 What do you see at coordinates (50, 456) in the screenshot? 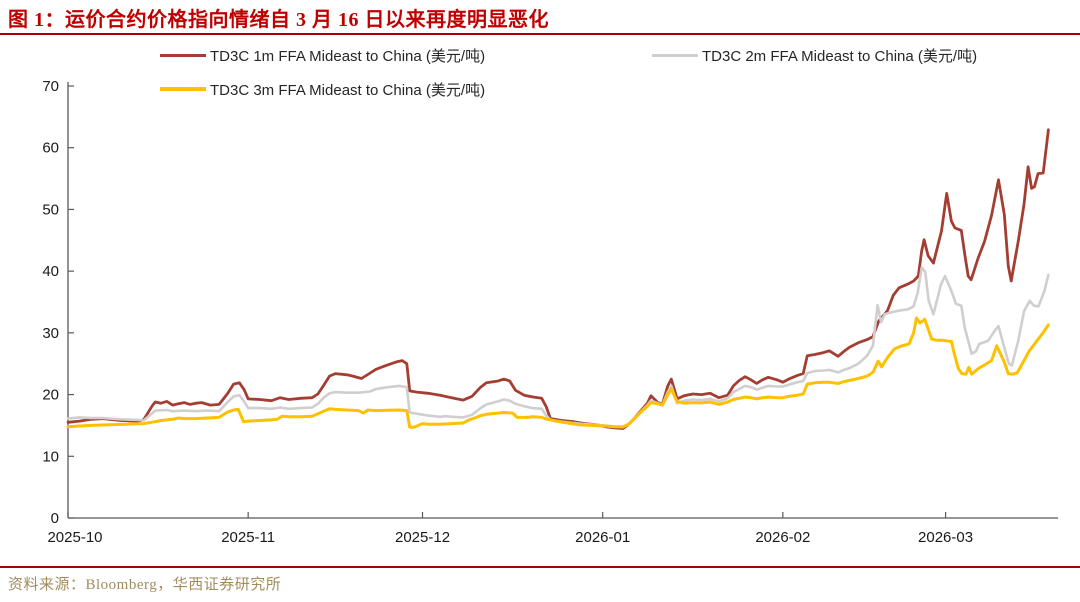
I see `y-tick-label: 10` at bounding box center [50, 456].